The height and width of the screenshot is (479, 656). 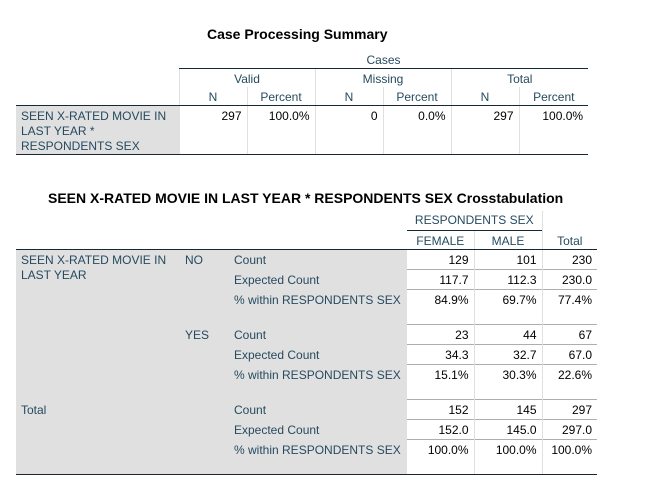 What do you see at coordinates (569, 333) in the screenshot?
I see `crosstab-cell: 67` at bounding box center [569, 333].